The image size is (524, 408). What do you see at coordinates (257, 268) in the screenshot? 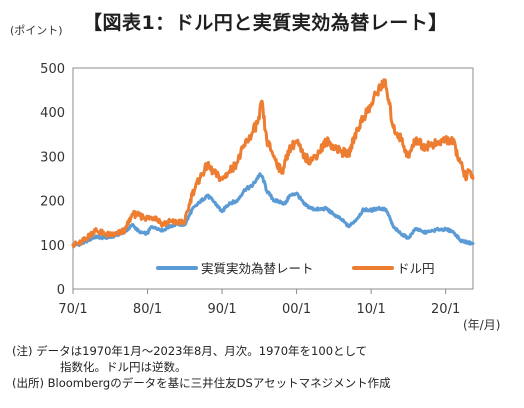
I see `legend-label: 実質実効為替レート` at bounding box center [257, 268].